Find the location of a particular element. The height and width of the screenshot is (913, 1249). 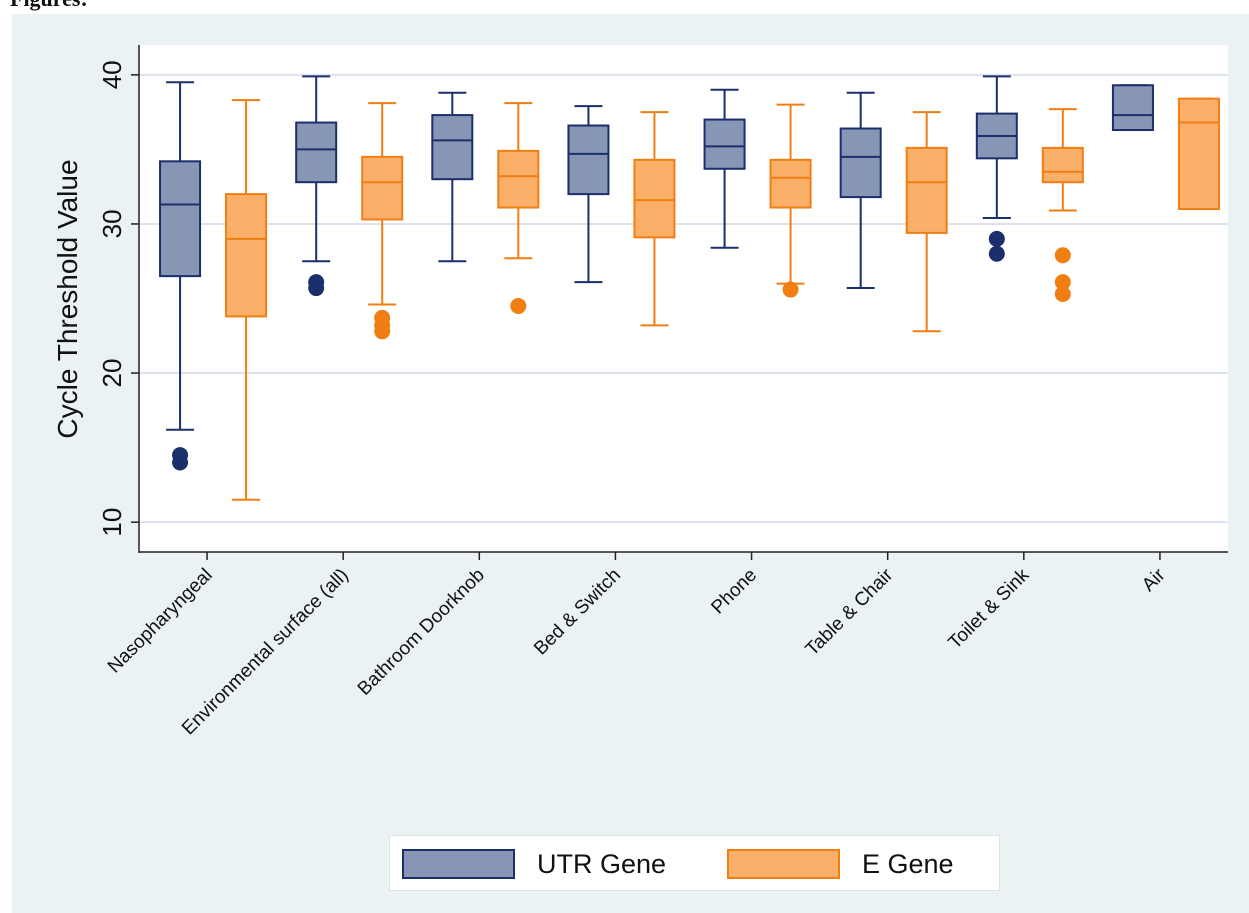

y-tick-label: 10 is located at coordinates (112, 522).